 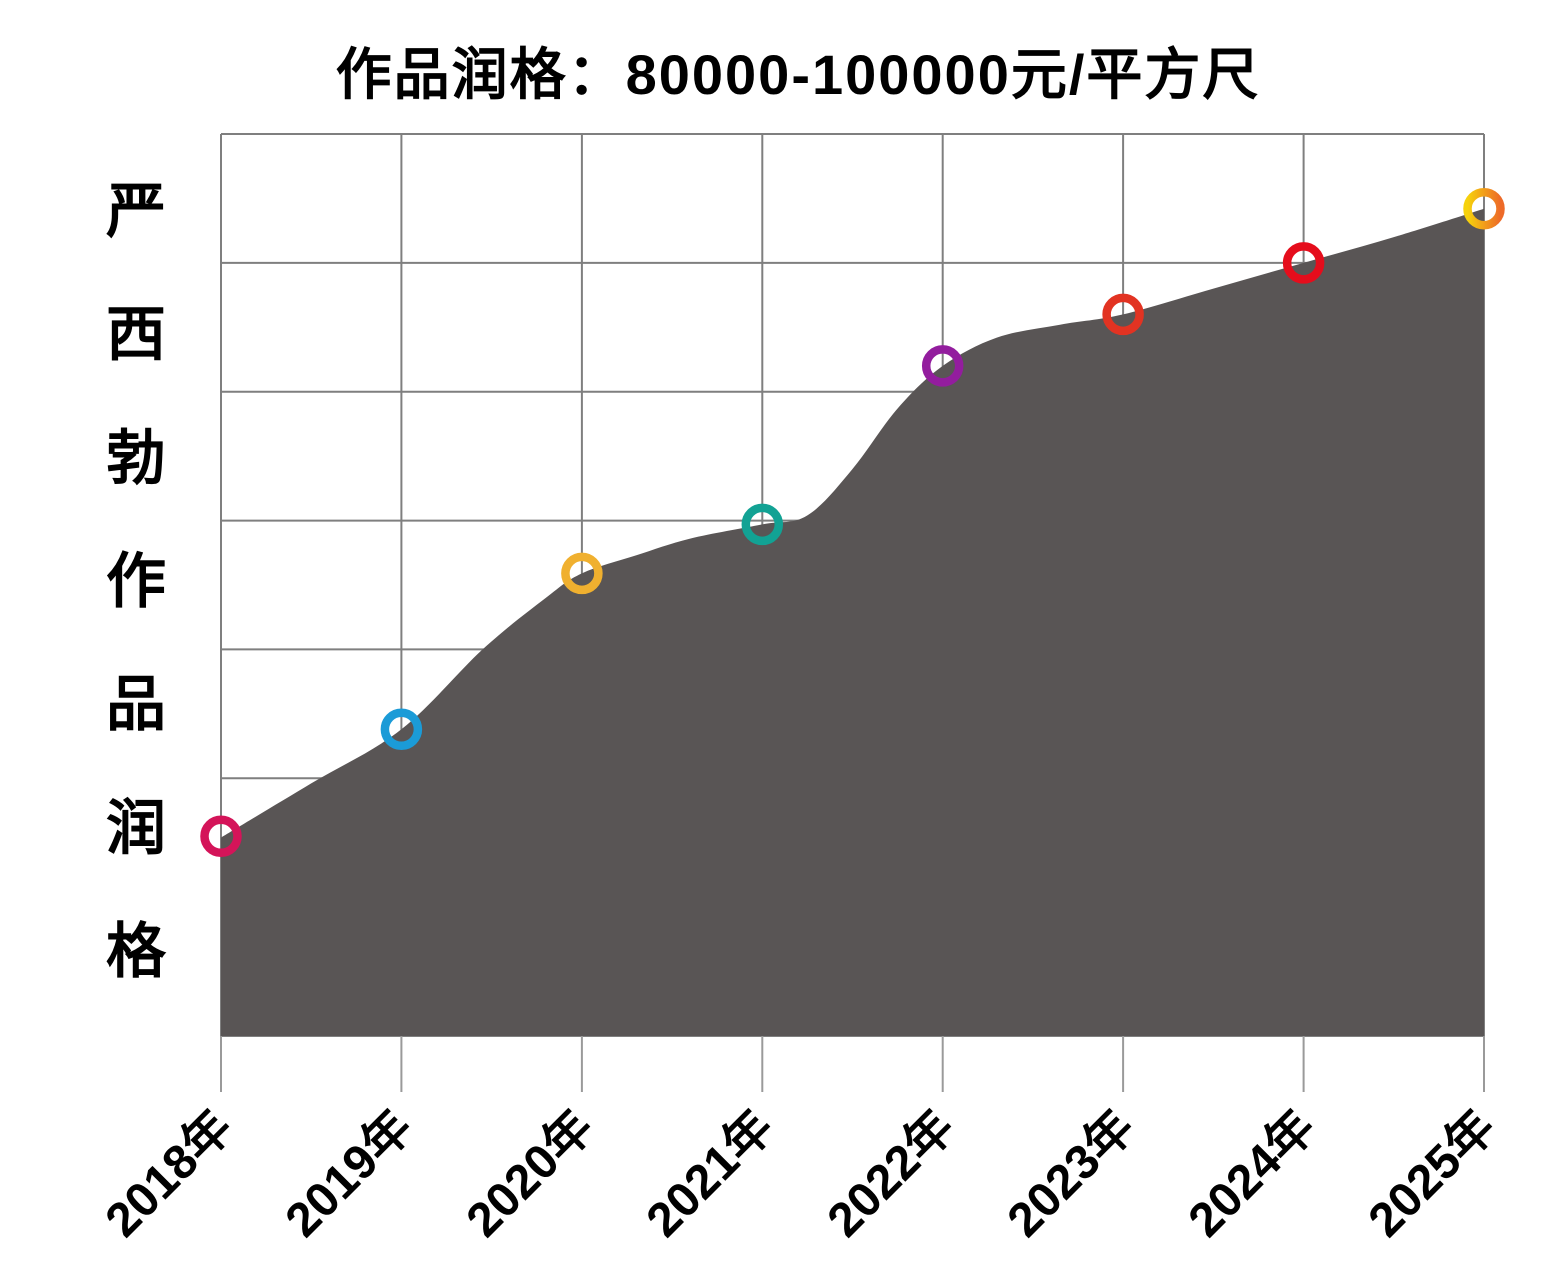 What do you see at coordinates (1123, 314) in the screenshot?
I see `data-point-marker-2023年` at bounding box center [1123, 314].